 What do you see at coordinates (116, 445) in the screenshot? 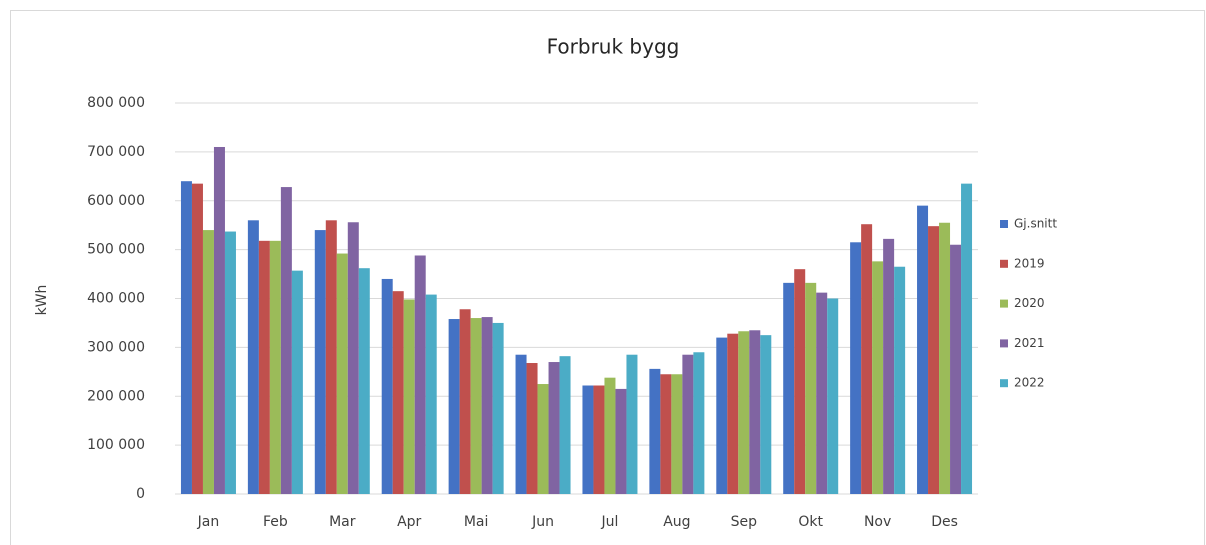
I see `y-tick-label: 100 000` at bounding box center [116, 445].